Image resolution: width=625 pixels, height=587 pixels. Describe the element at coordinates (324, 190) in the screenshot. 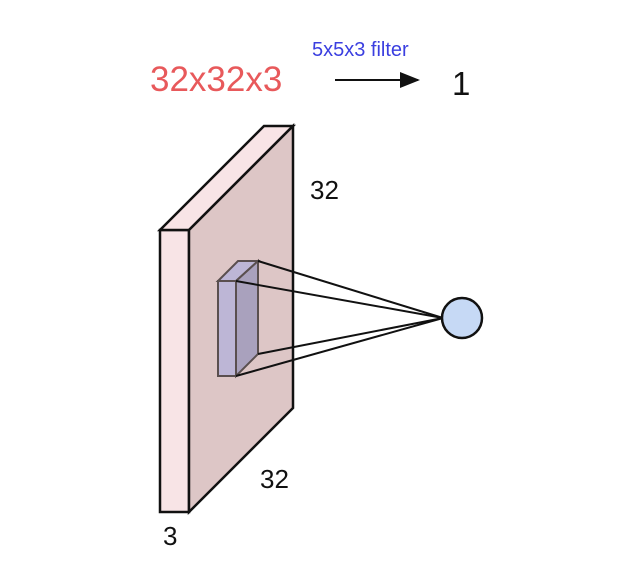

I see `height-label: 32` at that location.